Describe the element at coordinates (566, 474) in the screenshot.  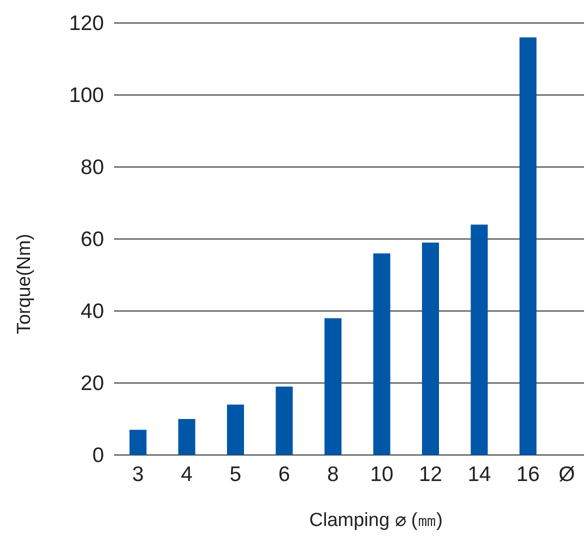
I see `text: Ø` at that location.